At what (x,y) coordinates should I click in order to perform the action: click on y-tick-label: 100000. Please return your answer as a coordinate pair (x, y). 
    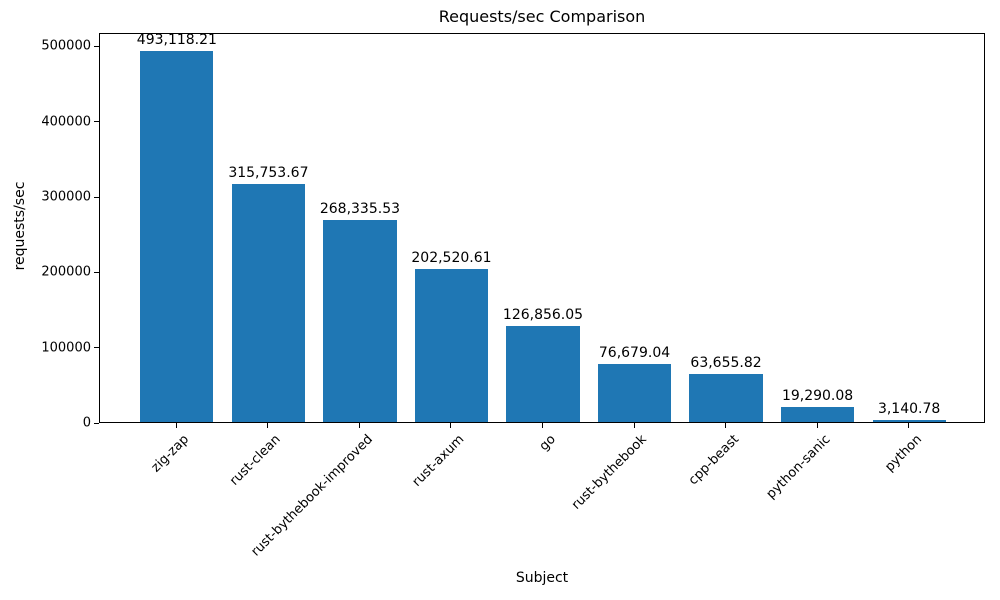
    Looking at the image, I should click on (66, 348).